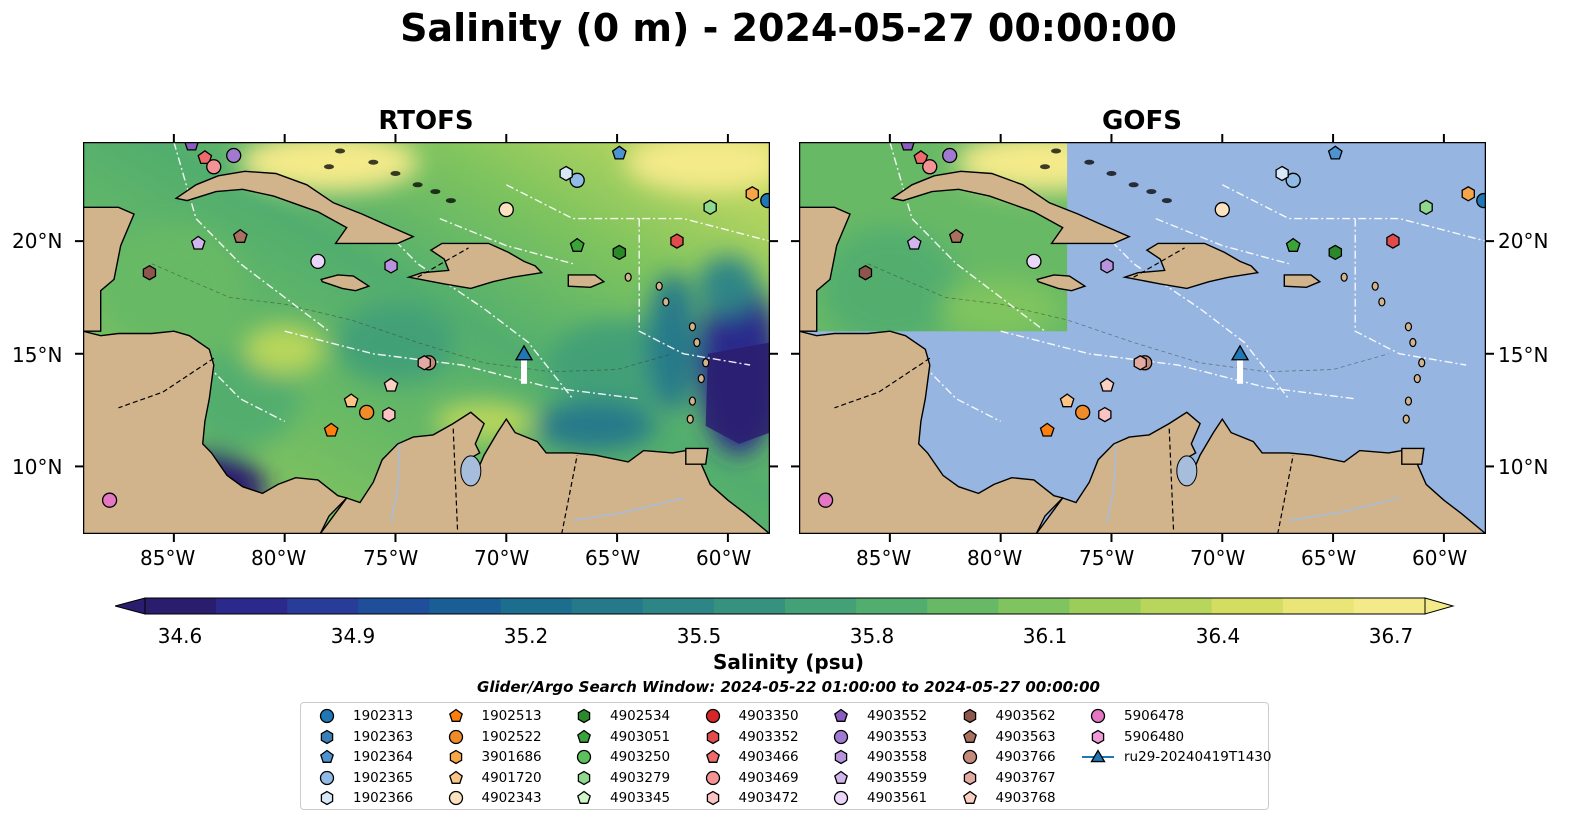  Describe the element at coordinates (391, 558) in the screenshot. I see `lon-label-75w-left: 75°W` at that location.